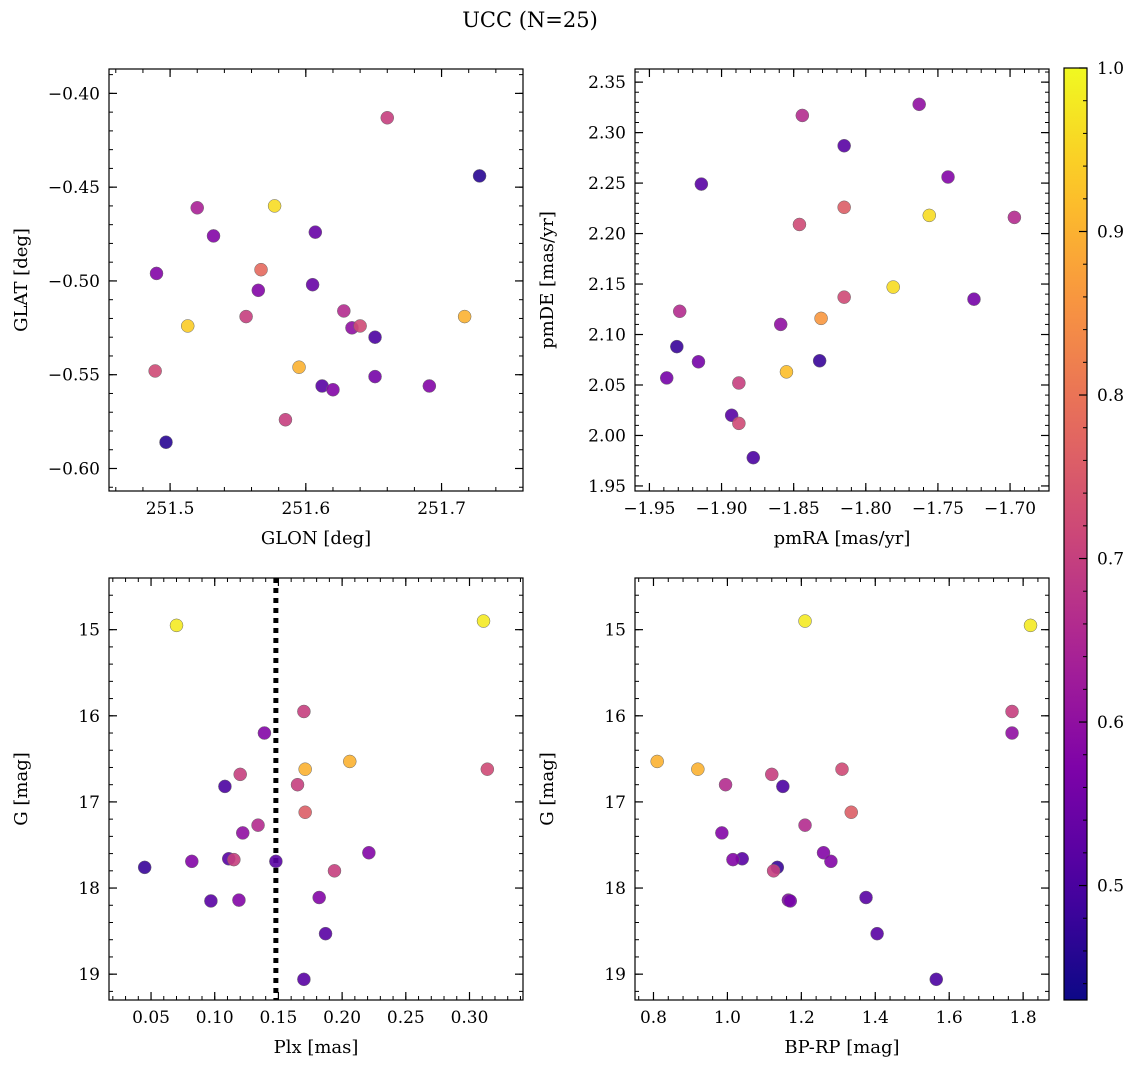 The image size is (1136, 1068). I want to click on x-tick-label: 0.30, so click(470, 1018).